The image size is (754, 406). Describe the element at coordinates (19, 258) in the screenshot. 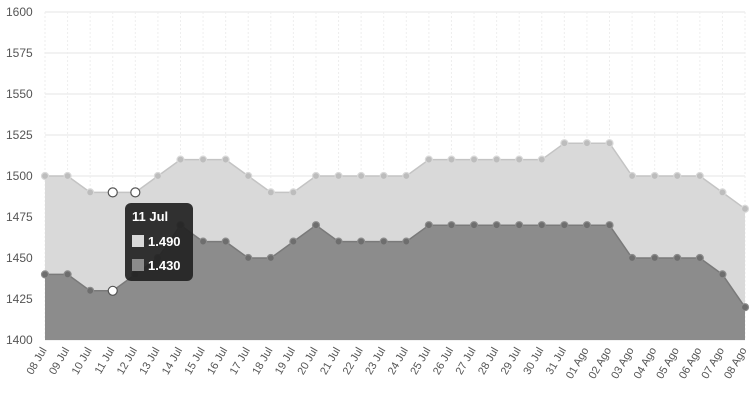

I see `y-tick-label: 1450` at that location.